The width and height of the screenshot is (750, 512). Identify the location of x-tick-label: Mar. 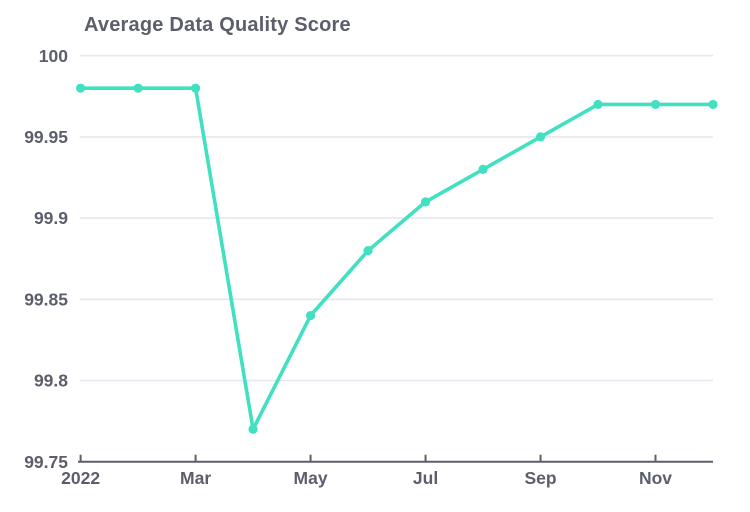
(195, 478).